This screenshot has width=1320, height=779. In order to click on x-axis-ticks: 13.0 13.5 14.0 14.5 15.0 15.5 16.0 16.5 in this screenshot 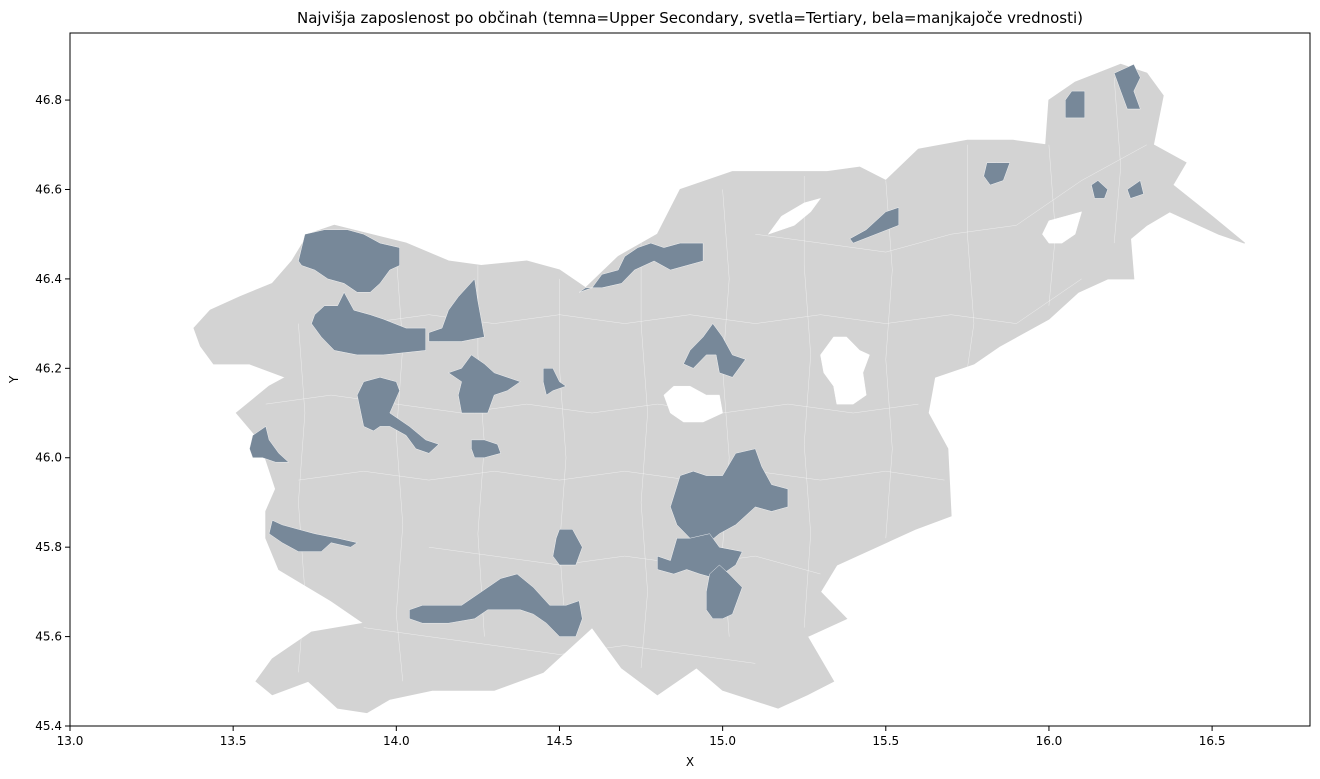, I will do `click(641, 737)`.